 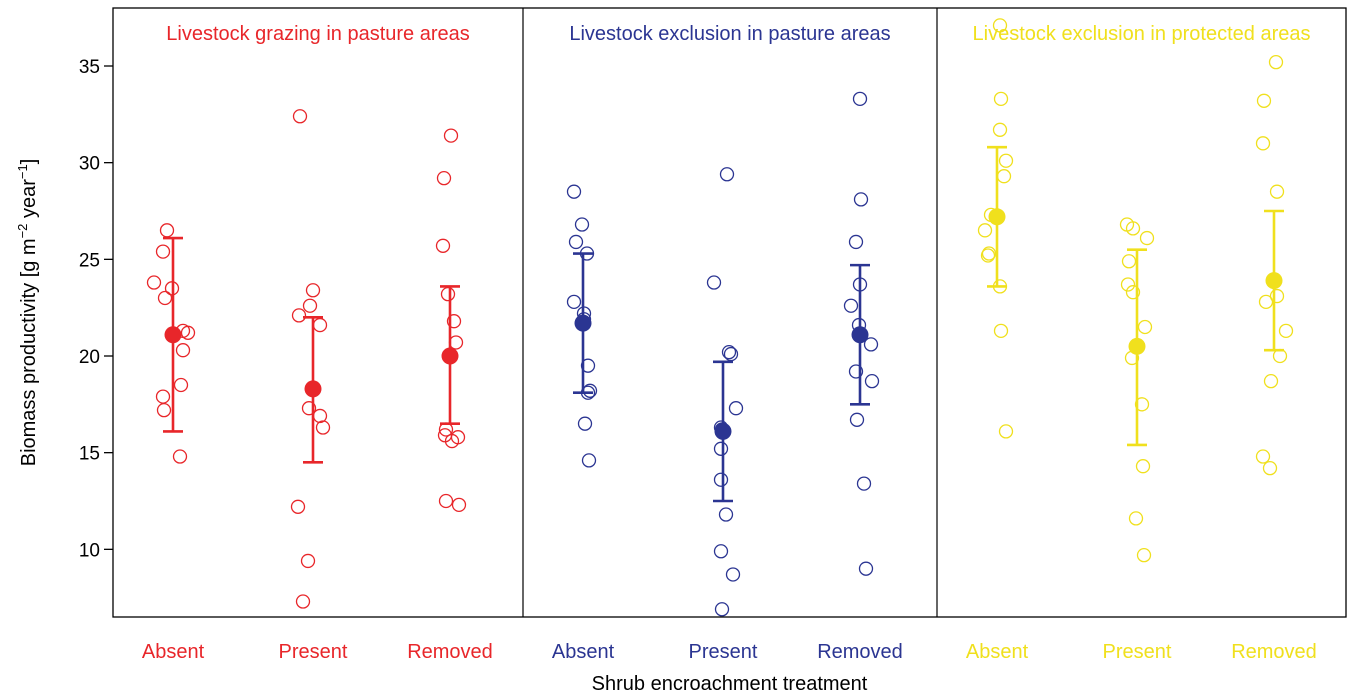 What do you see at coordinates (730, 683) in the screenshot?
I see `x-axis-title: Shrub encroachment treatment` at bounding box center [730, 683].